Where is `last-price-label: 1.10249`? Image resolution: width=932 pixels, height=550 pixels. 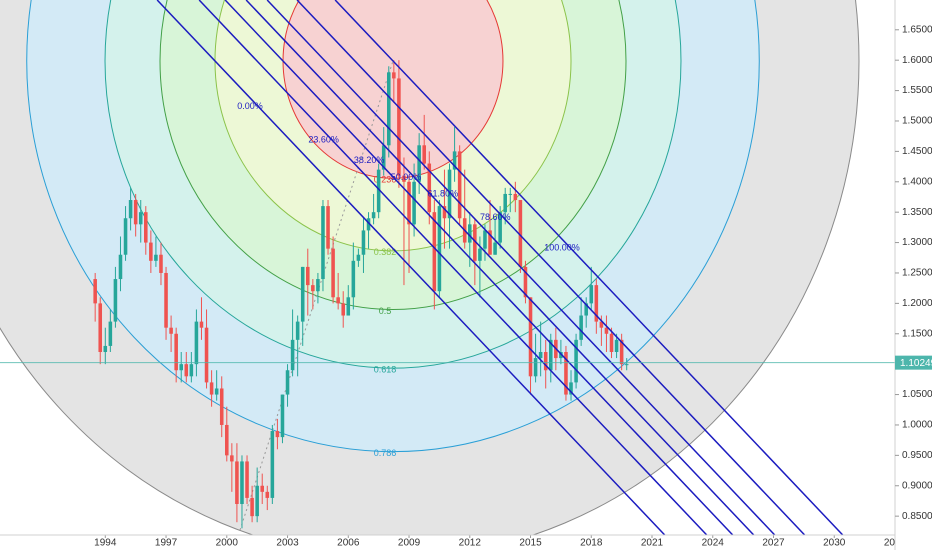
last-price-label: 1.10249 is located at coordinates (916, 363).